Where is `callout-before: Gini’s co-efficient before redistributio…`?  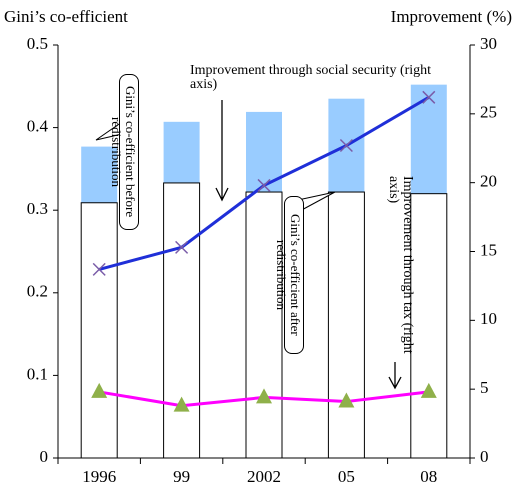 callout-before: Gini’s co-efficient before redistributio… is located at coordinates (124, 152).